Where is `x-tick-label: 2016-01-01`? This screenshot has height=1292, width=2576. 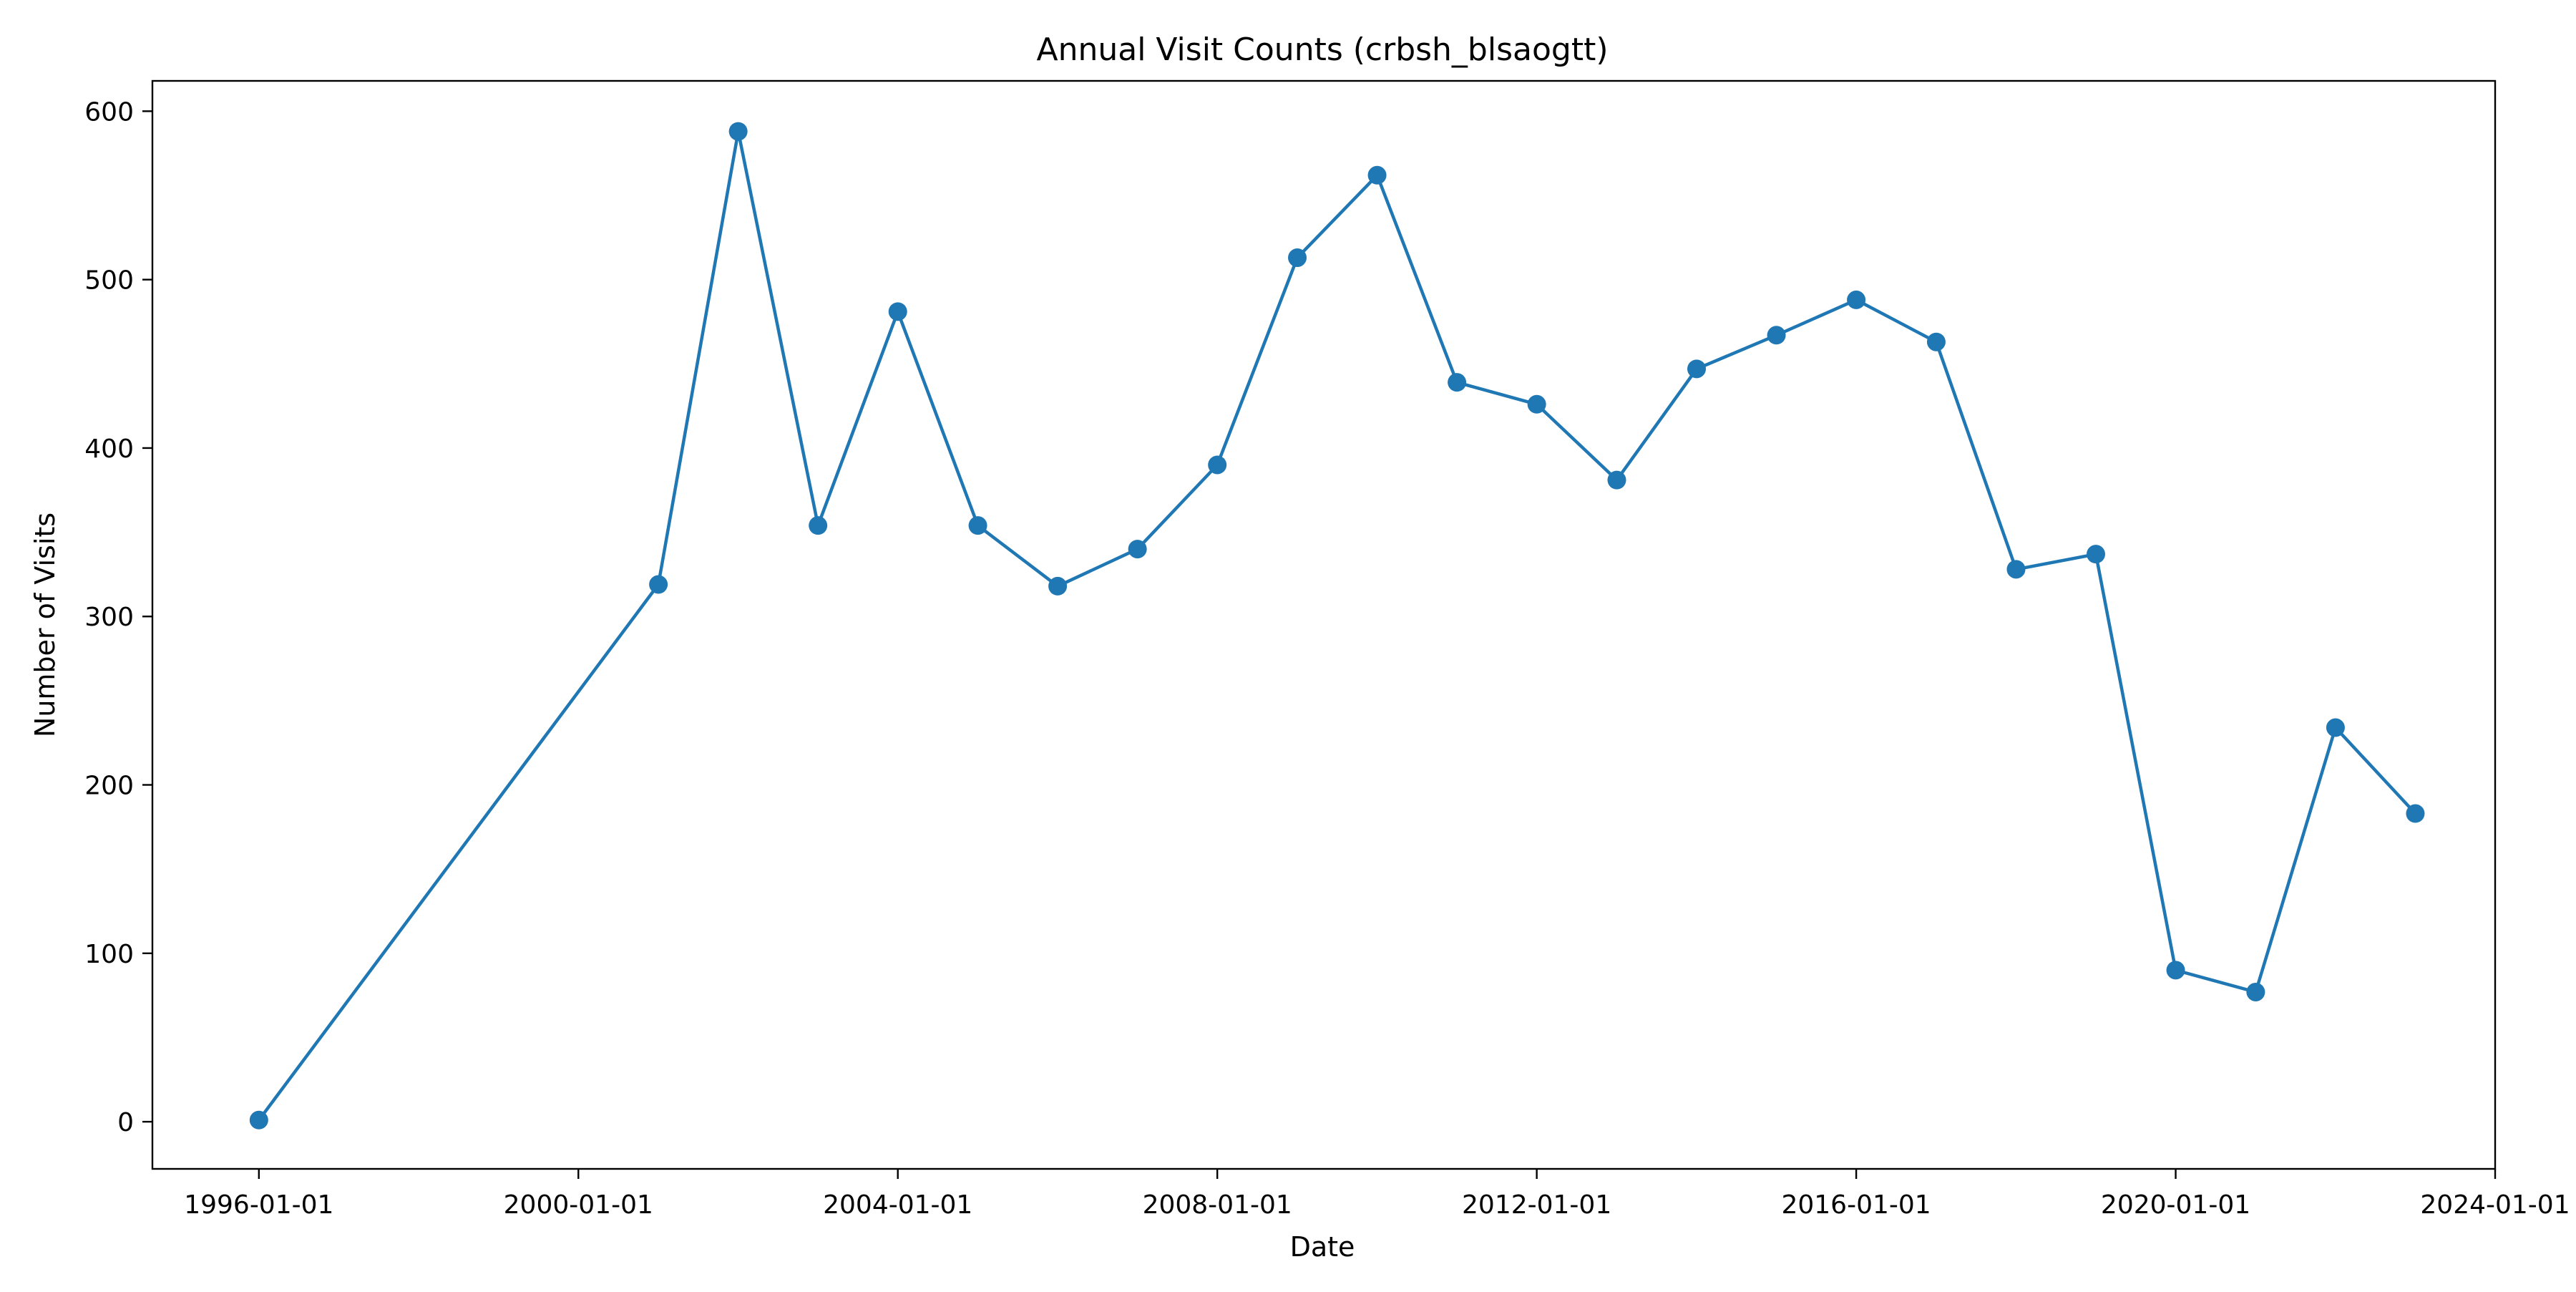
x-tick-label: 2016-01-01 is located at coordinates (1856, 1205).